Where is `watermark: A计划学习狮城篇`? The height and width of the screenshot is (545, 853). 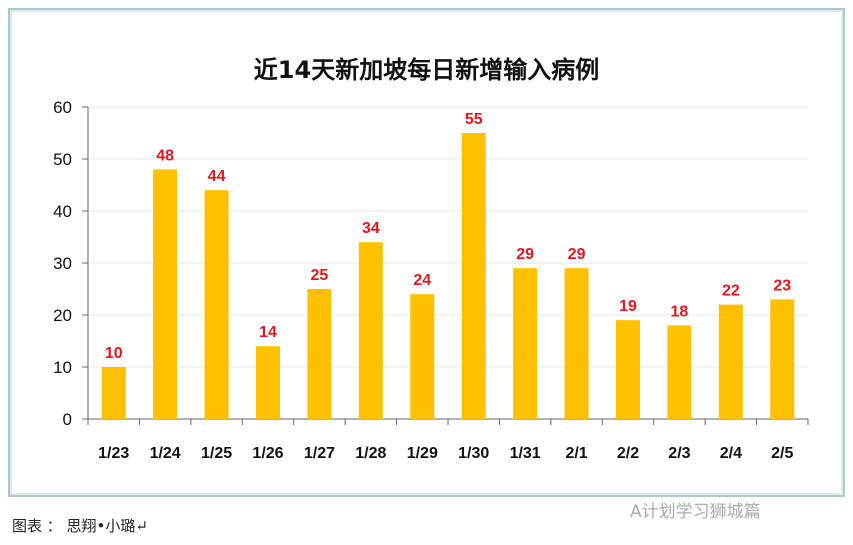
watermark: A计划学习狮城篇 is located at coordinates (695, 512).